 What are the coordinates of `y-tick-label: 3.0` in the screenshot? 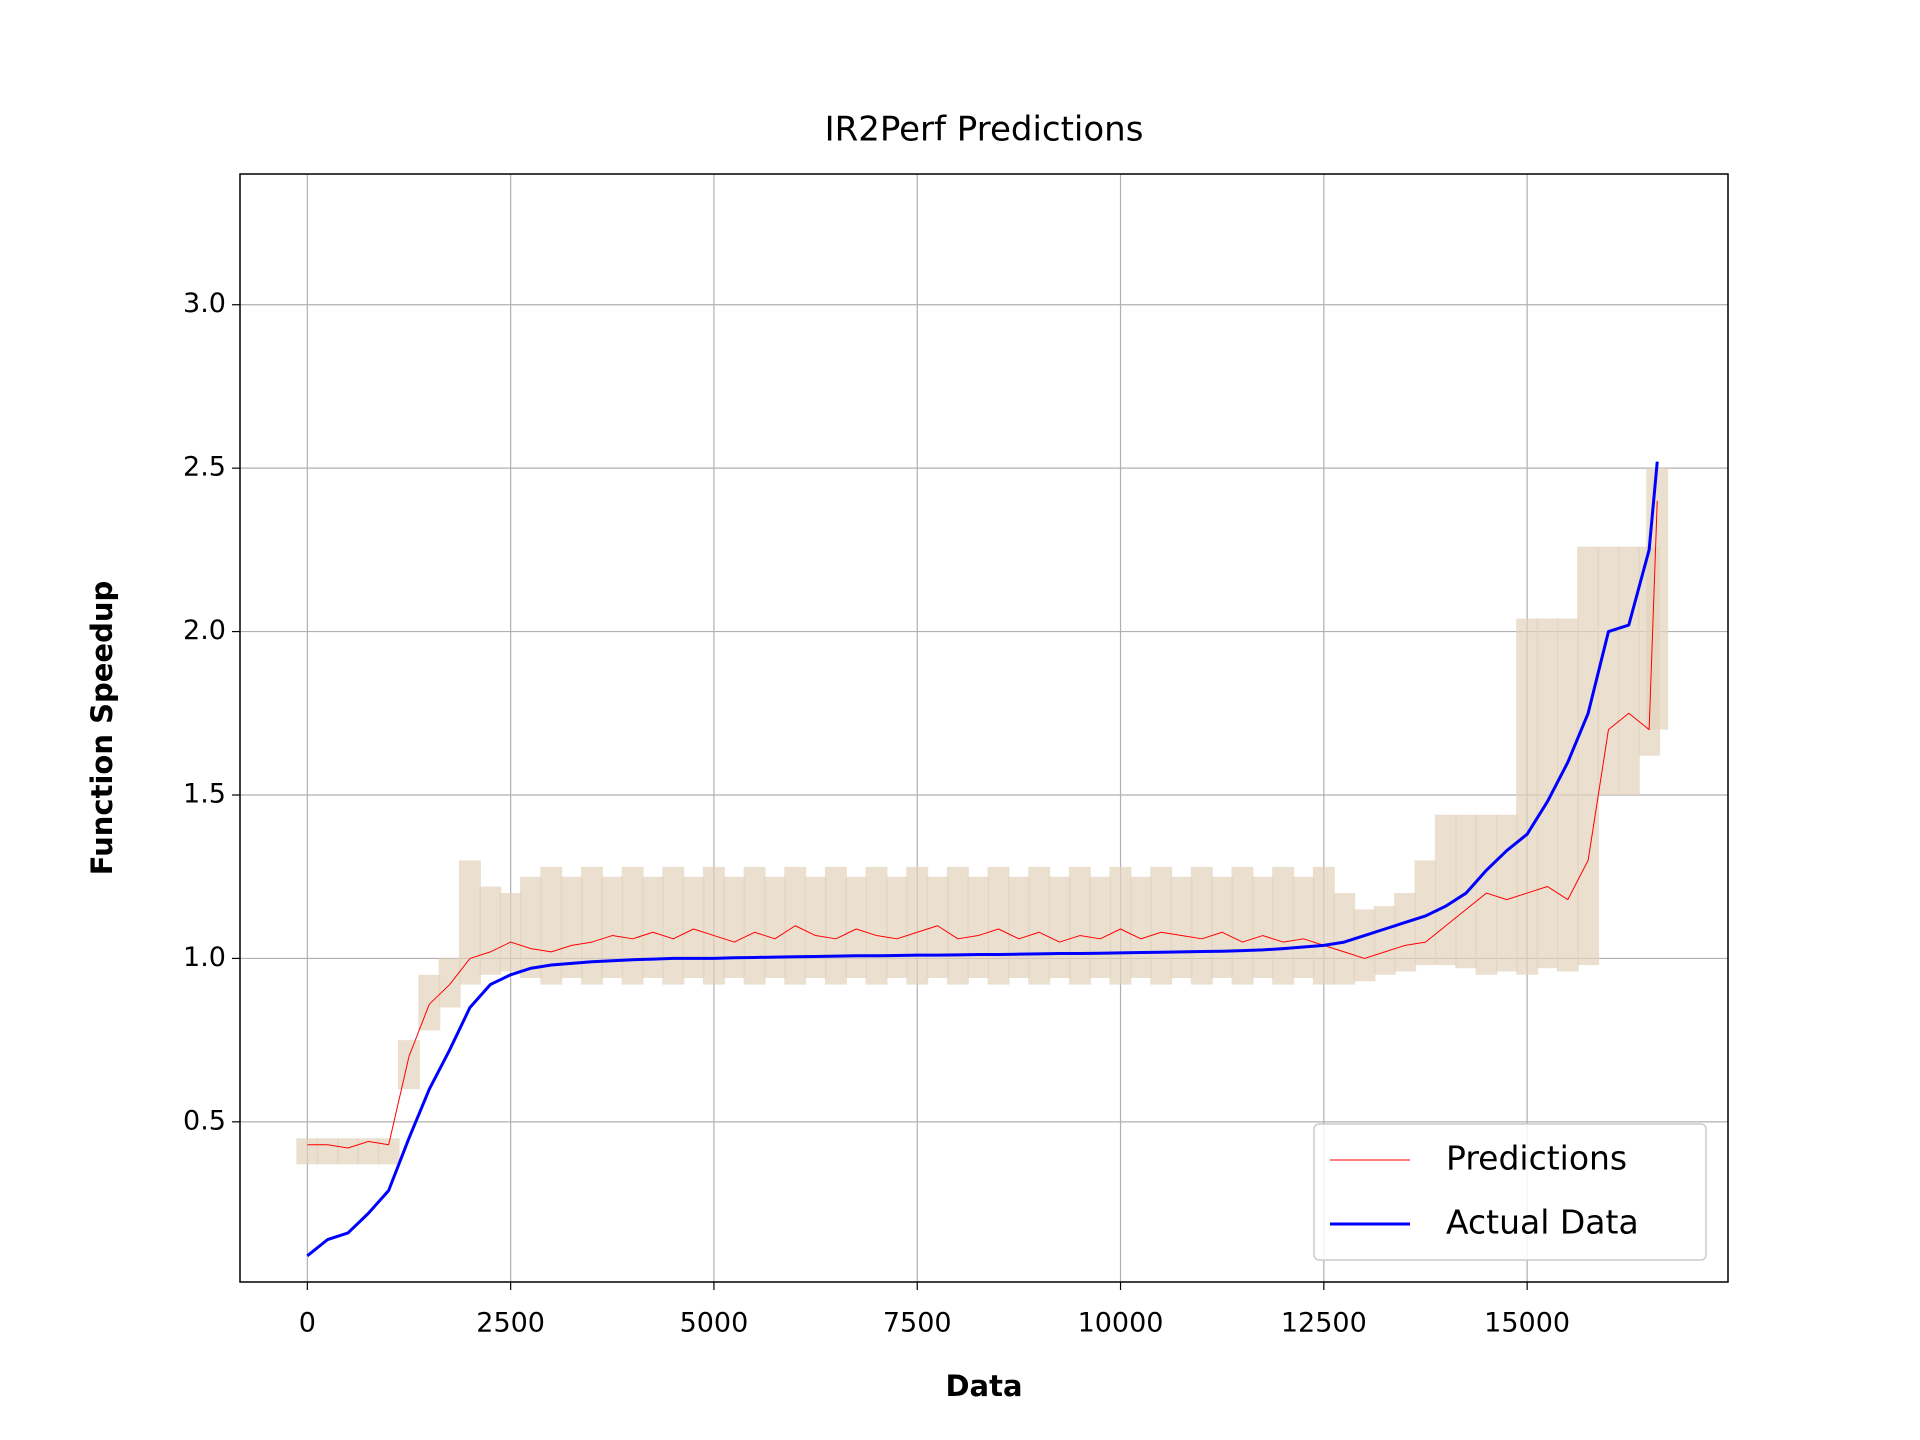 It's located at (204, 303).